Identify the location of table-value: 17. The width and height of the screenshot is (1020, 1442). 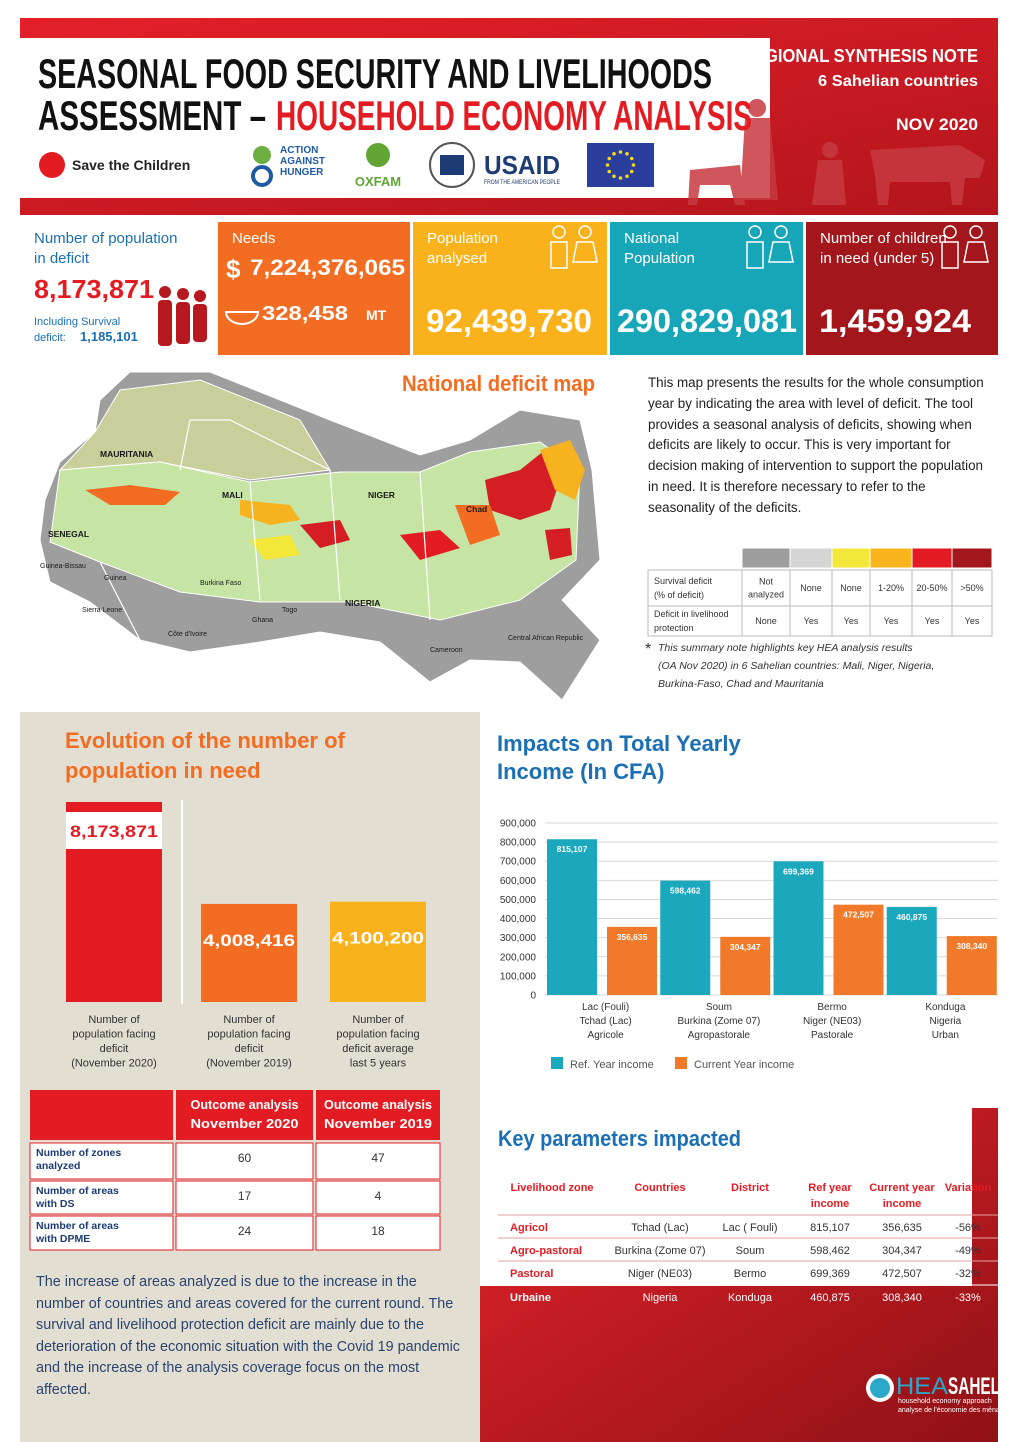
(245, 1196).